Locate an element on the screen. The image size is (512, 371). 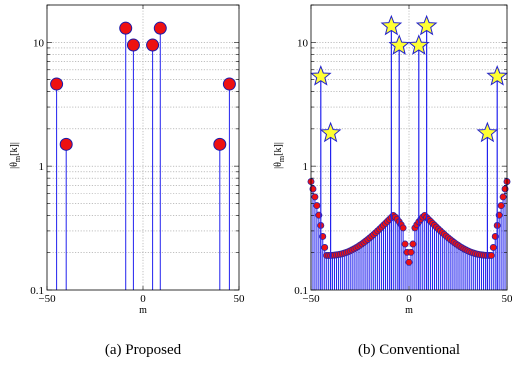
chart-caption: (b) Conventional is located at coordinates (409, 350).